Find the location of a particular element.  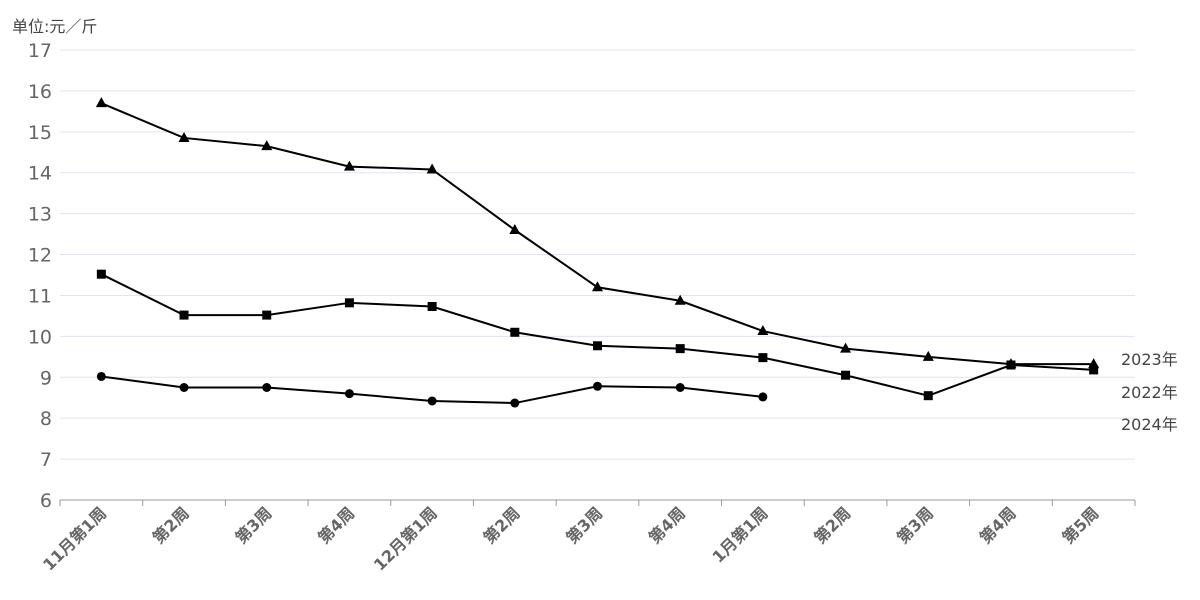

y-tick-label: 6 is located at coordinates (46, 501).